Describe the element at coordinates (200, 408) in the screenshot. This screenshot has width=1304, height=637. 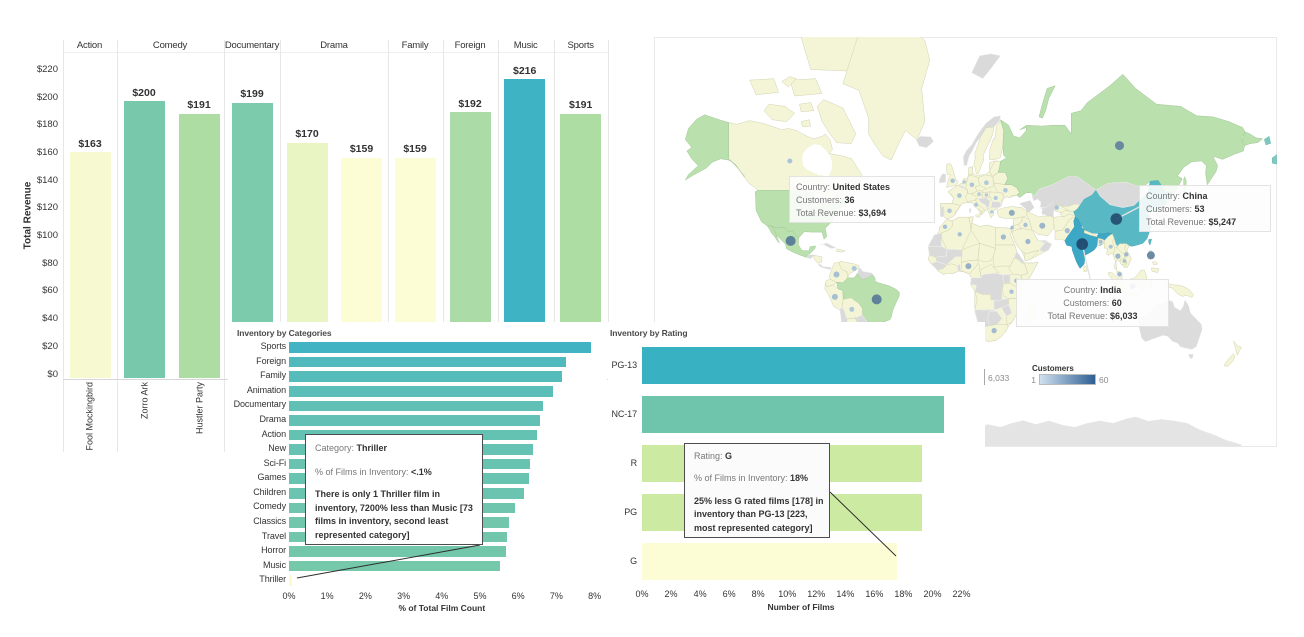
I see `svg-text: Hustler Party` at that location.